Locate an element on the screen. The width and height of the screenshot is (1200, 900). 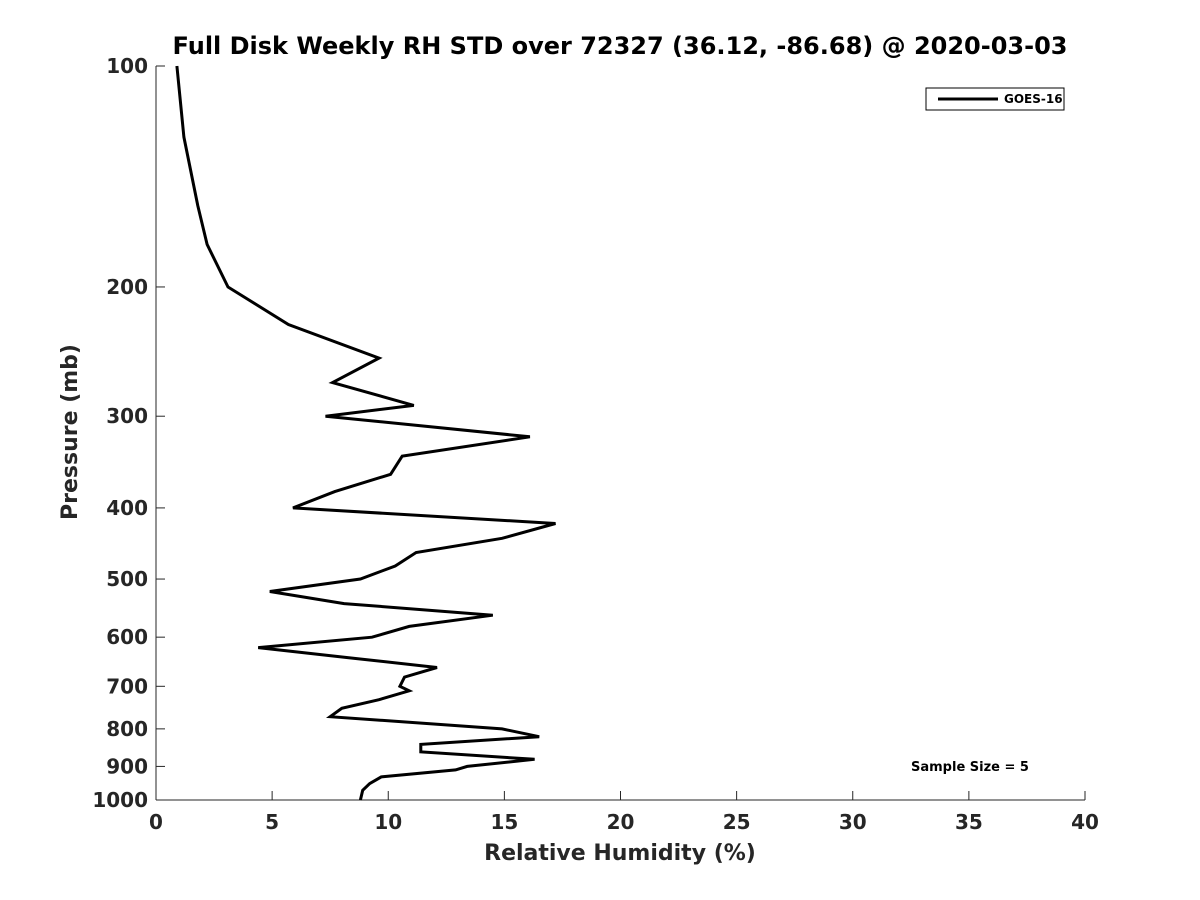
legend: GOES-16 is located at coordinates (995, 99).